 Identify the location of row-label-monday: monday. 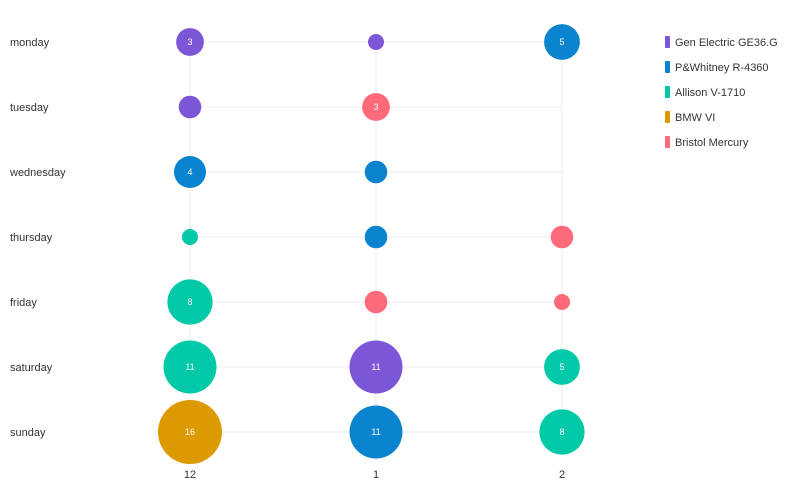
(30, 43).